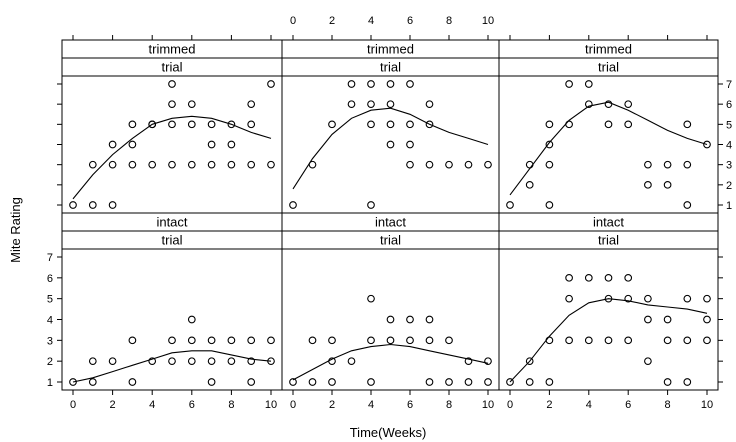  Describe the element at coordinates (449, 21) in the screenshot. I see `x-tick-label-top: 8` at that location.